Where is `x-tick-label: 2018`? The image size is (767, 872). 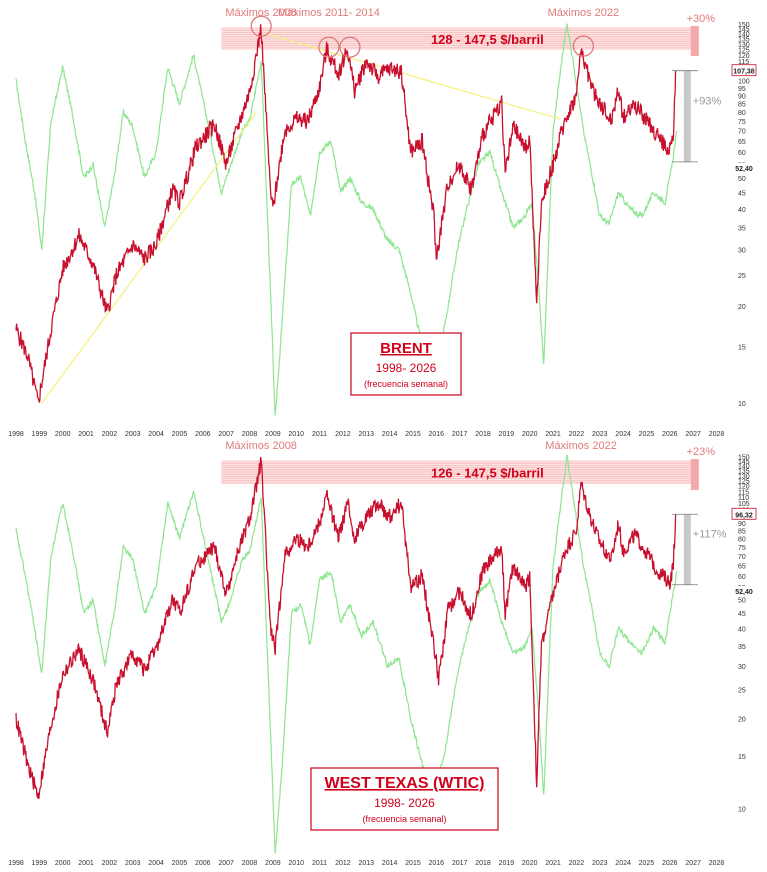 x-tick-label: 2018 is located at coordinates (483, 434).